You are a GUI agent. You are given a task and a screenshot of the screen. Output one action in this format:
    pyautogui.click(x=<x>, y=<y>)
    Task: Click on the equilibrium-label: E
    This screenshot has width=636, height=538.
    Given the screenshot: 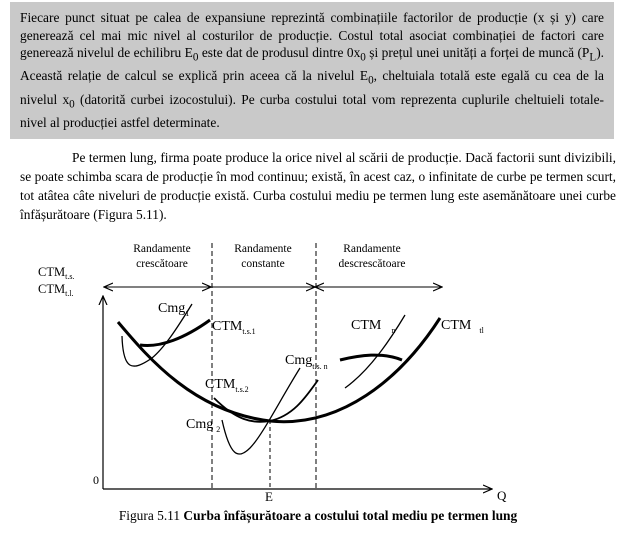 What is the action you would take?
    pyautogui.click(x=269, y=496)
    